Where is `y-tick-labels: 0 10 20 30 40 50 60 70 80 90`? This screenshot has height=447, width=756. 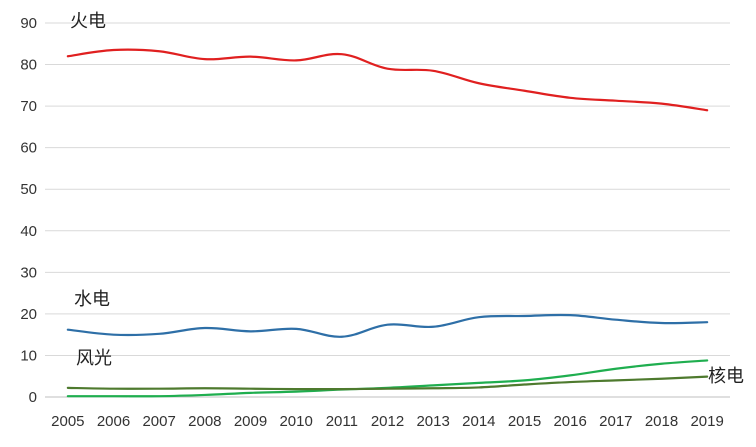
y-tick-labels: 0 10 20 30 40 50 60 70 80 90 is located at coordinates (28, 210).